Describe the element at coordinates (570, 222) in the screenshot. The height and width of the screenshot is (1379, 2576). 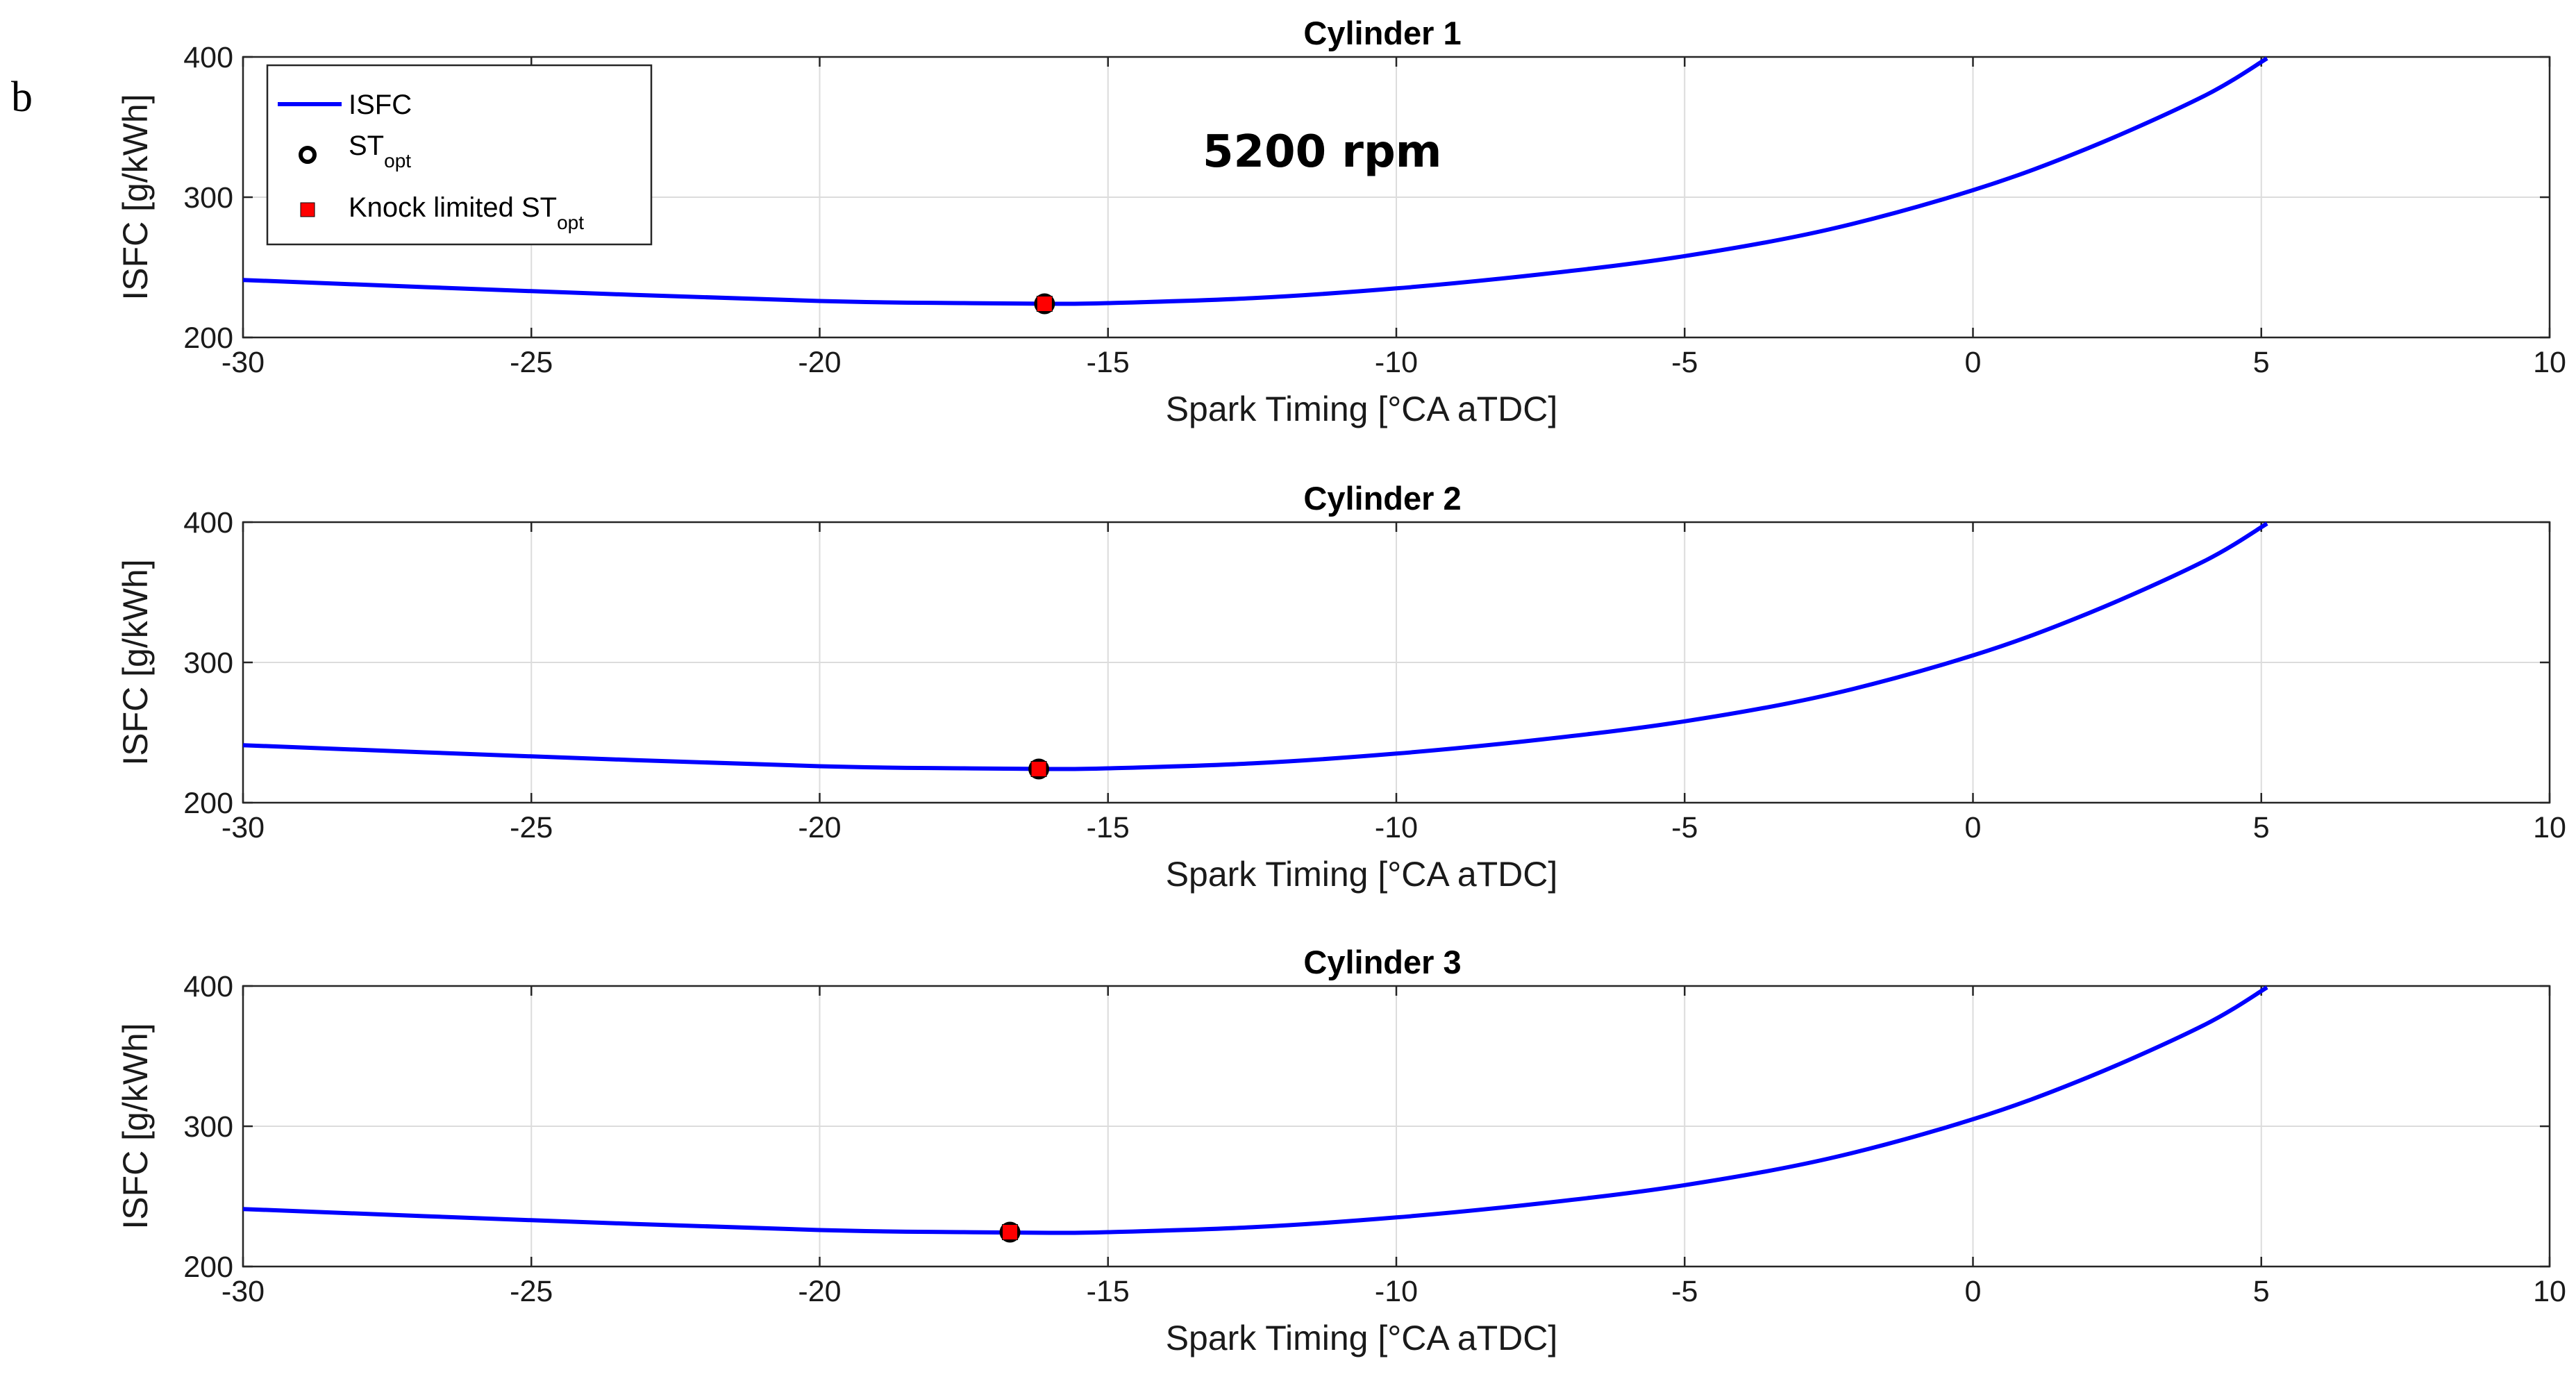
I see `legend-knock-sub: opt` at that location.